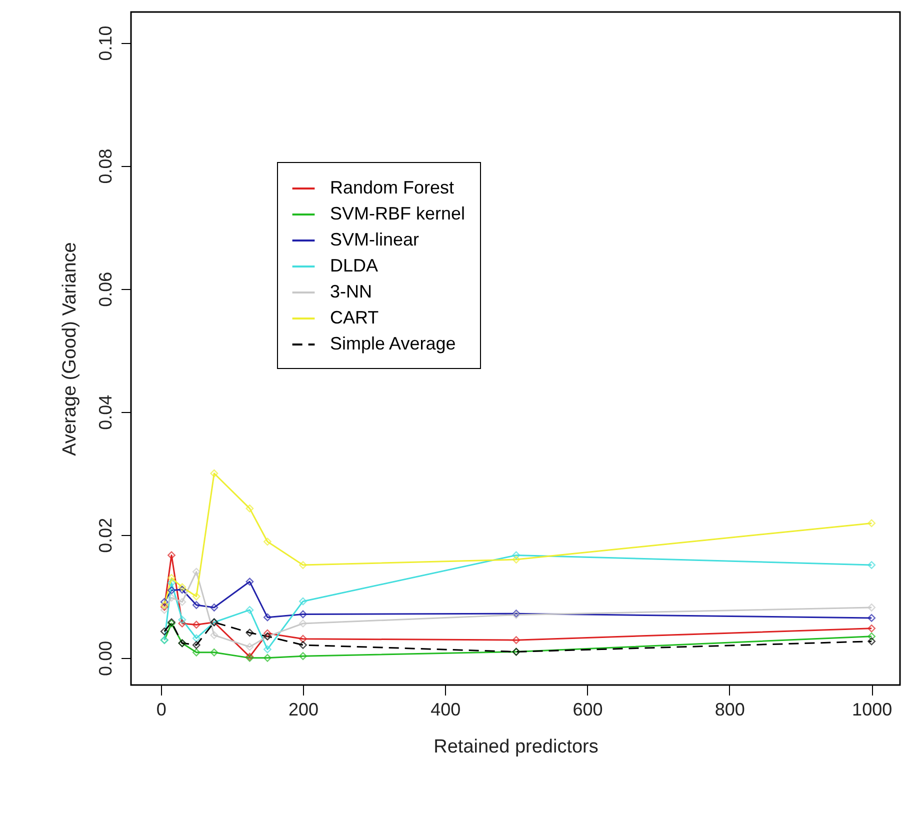 This screenshot has width=906, height=817. What do you see at coordinates (106, 535) in the screenshot?
I see `y-tick-label: 0.02` at bounding box center [106, 535].